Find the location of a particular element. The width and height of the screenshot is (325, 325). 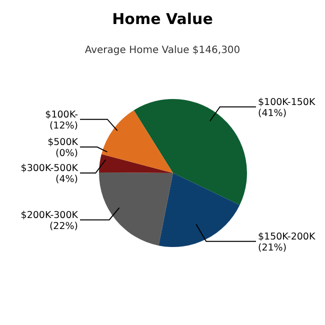

data-label: (12%) is located at coordinates (63, 126).